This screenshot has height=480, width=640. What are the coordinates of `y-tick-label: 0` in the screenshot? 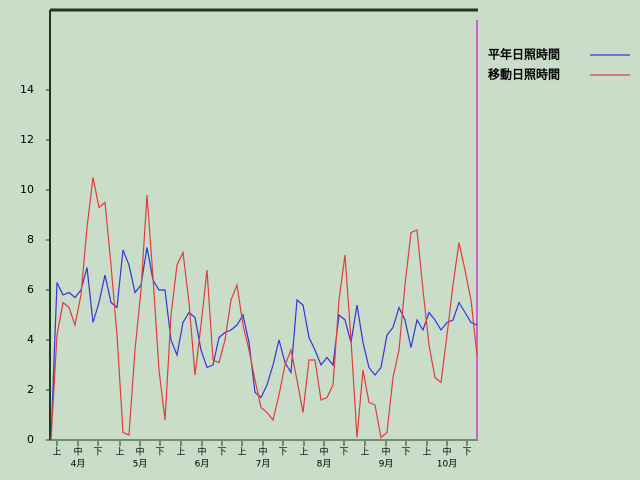 It's located at (30, 439).